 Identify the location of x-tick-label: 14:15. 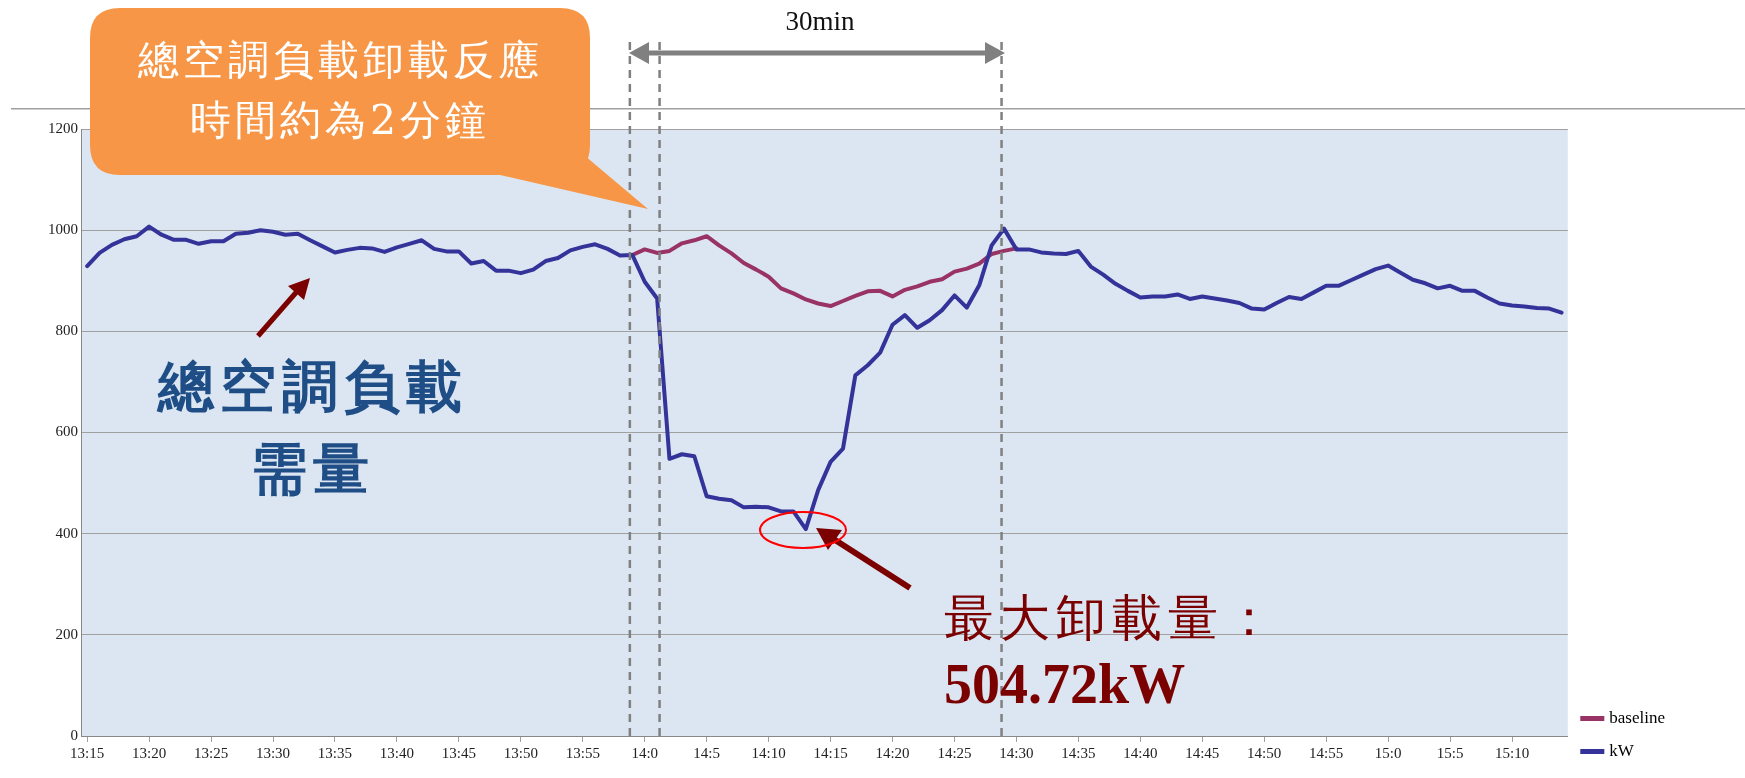
(830, 752).